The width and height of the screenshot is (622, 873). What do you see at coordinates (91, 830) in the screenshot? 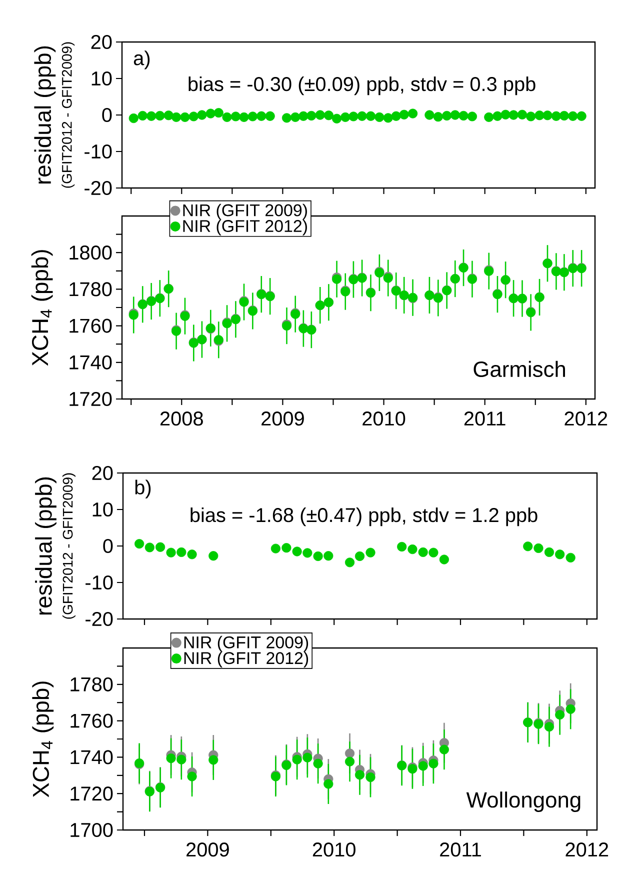
I see `y-tick-label: 1700` at bounding box center [91, 830].